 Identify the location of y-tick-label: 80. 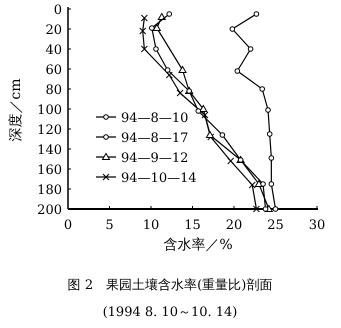
(53, 90).